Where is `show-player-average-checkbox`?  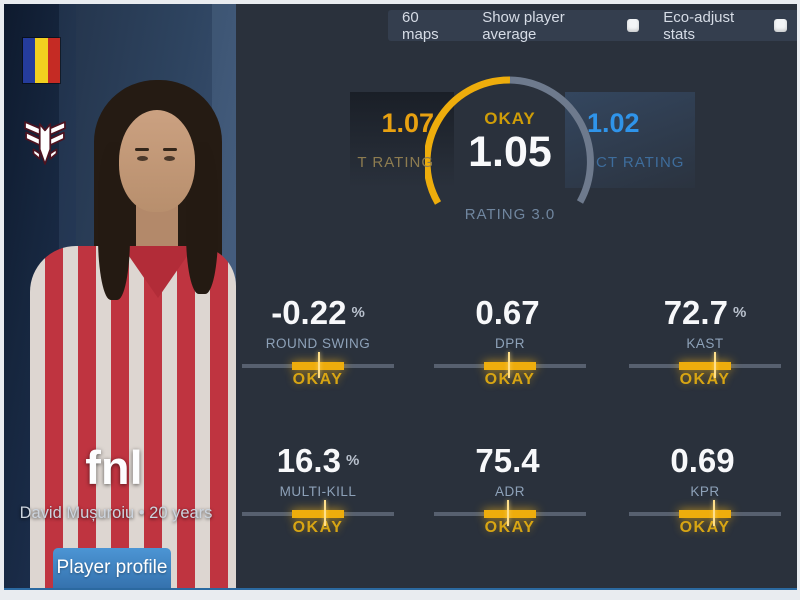
show-player-average-checkbox is located at coordinates (633, 25).